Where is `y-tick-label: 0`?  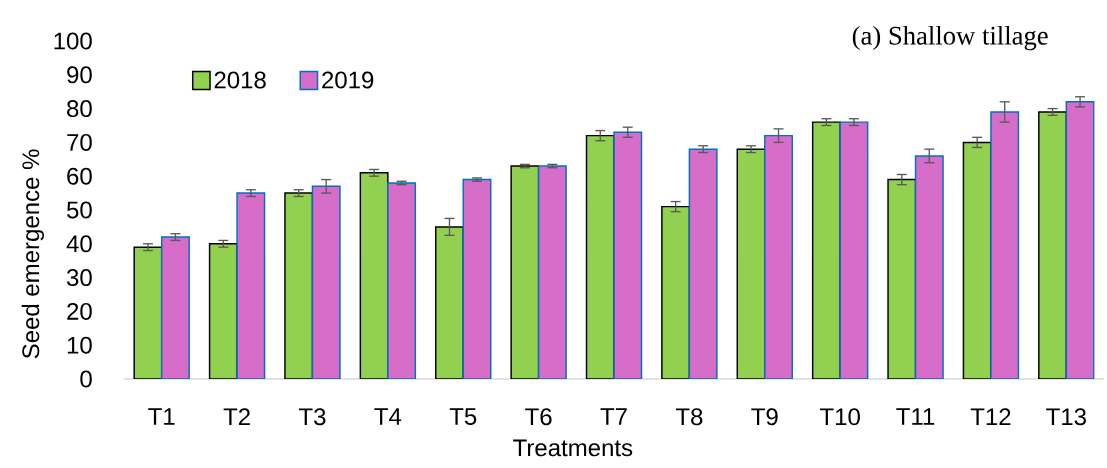
y-tick-label: 0 is located at coordinates (86, 379).